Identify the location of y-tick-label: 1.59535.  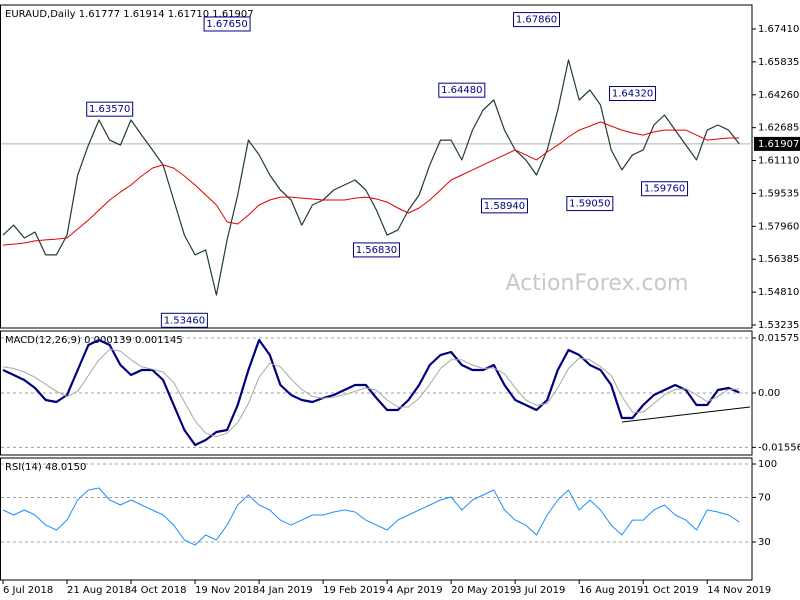
(778, 193).